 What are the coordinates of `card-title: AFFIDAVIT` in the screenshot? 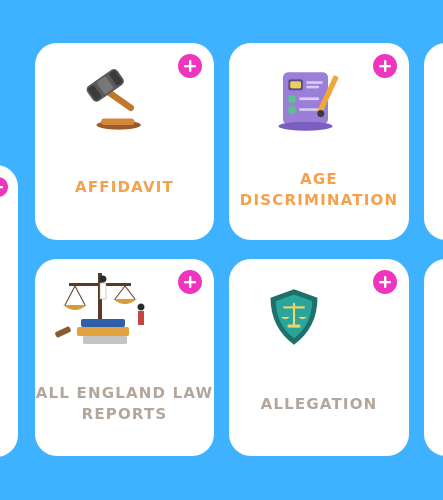 It's located at (124, 187).